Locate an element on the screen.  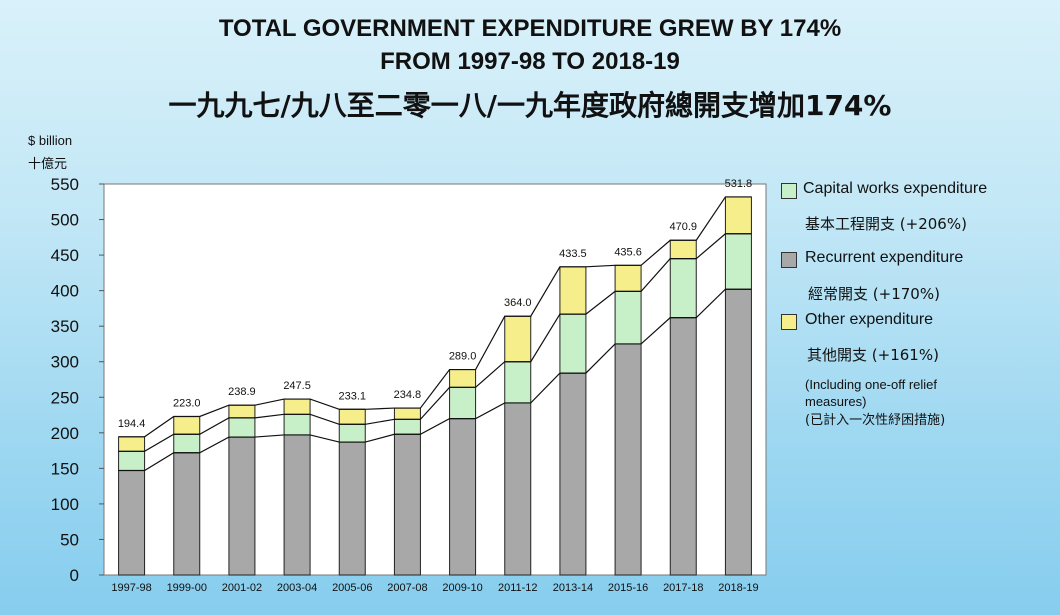
y-tick-label: 300 is located at coordinates (65, 362).